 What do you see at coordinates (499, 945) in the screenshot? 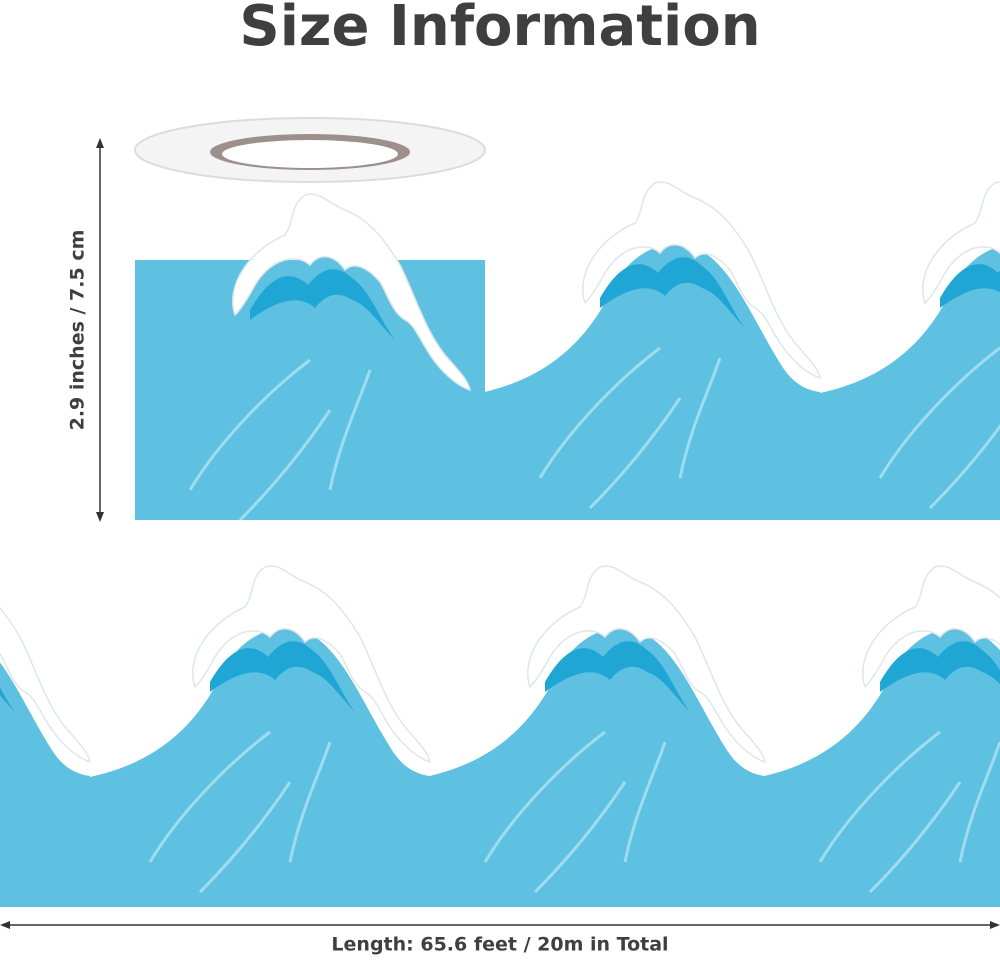
I see `length-label: Length: 65.6 feet / 20m in Total` at bounding box center [499, 945].